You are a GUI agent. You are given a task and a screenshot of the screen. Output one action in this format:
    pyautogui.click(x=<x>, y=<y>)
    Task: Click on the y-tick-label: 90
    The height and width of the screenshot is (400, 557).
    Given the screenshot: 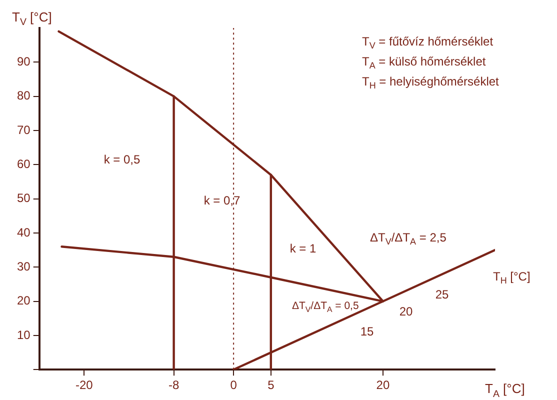 What is the action you would take?
    pyautogui.click(x=23, y=61)
    